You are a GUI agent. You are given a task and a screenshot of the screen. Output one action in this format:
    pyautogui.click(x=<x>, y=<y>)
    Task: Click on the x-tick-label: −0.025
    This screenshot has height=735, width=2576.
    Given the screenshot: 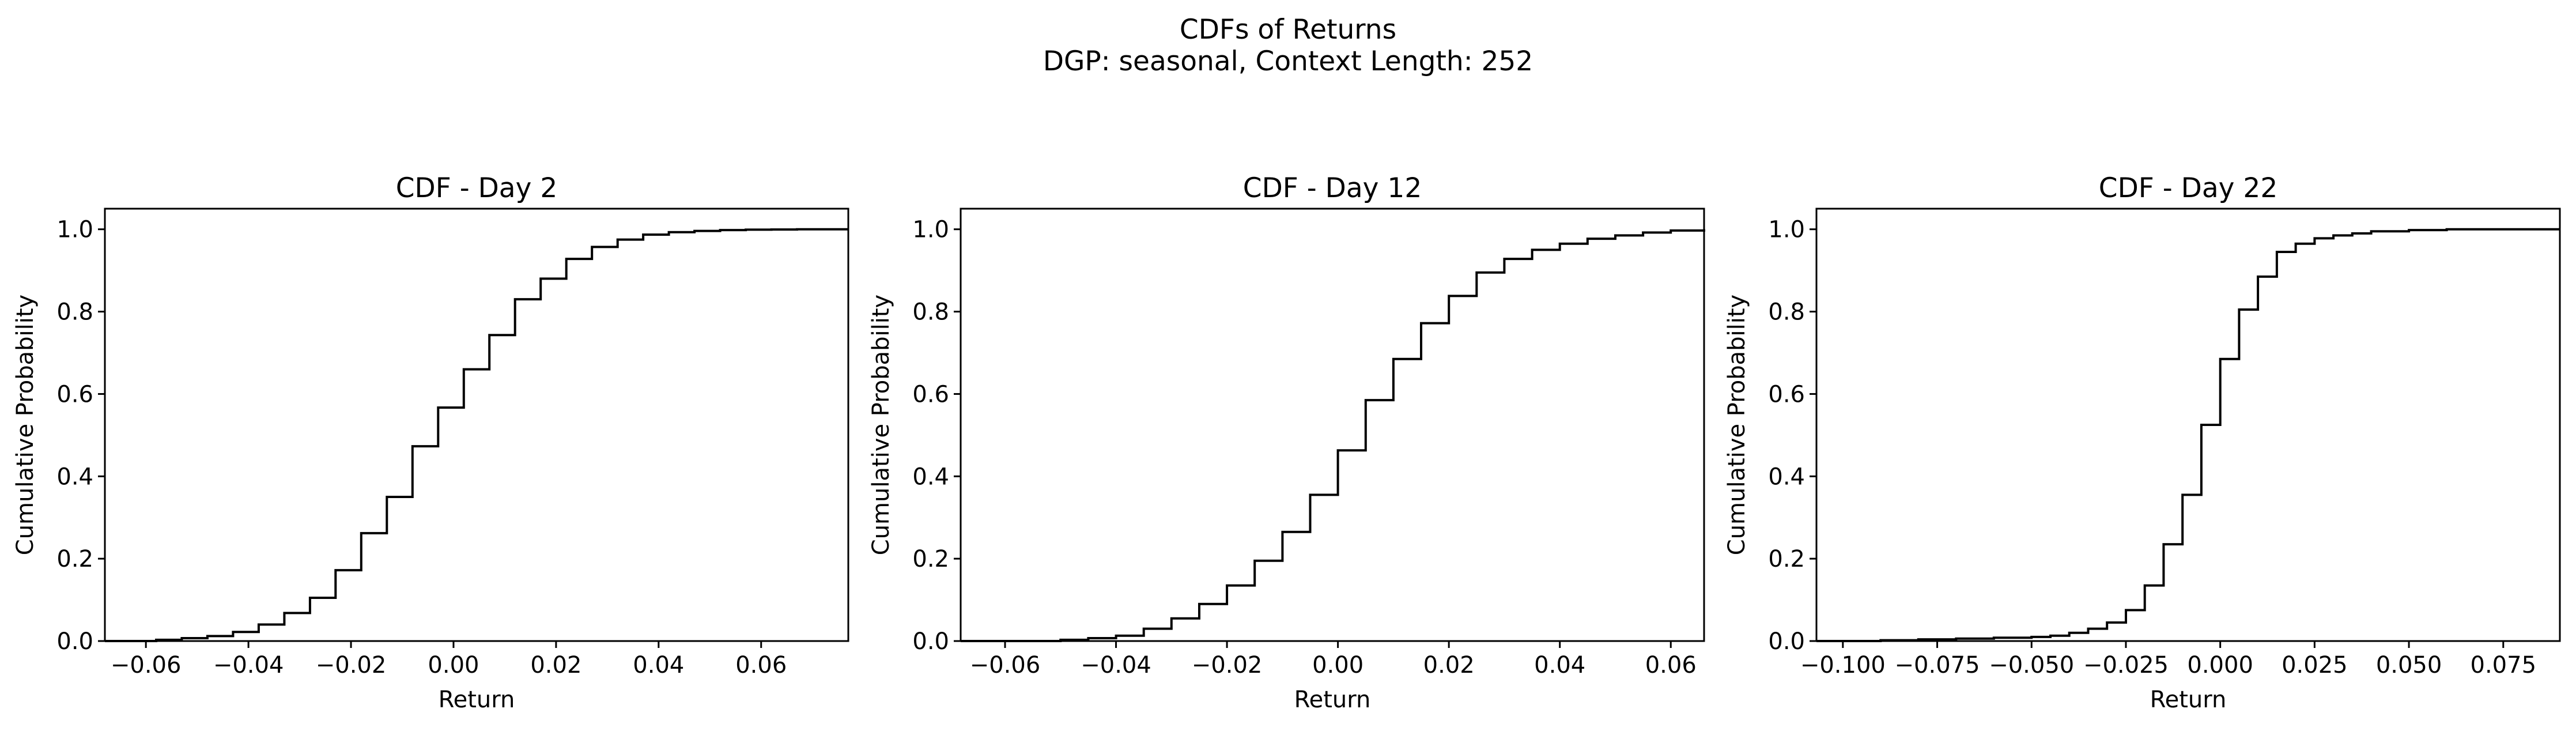 What is the action you would take?
    pyautogui.click(x=2126, y=665)
    